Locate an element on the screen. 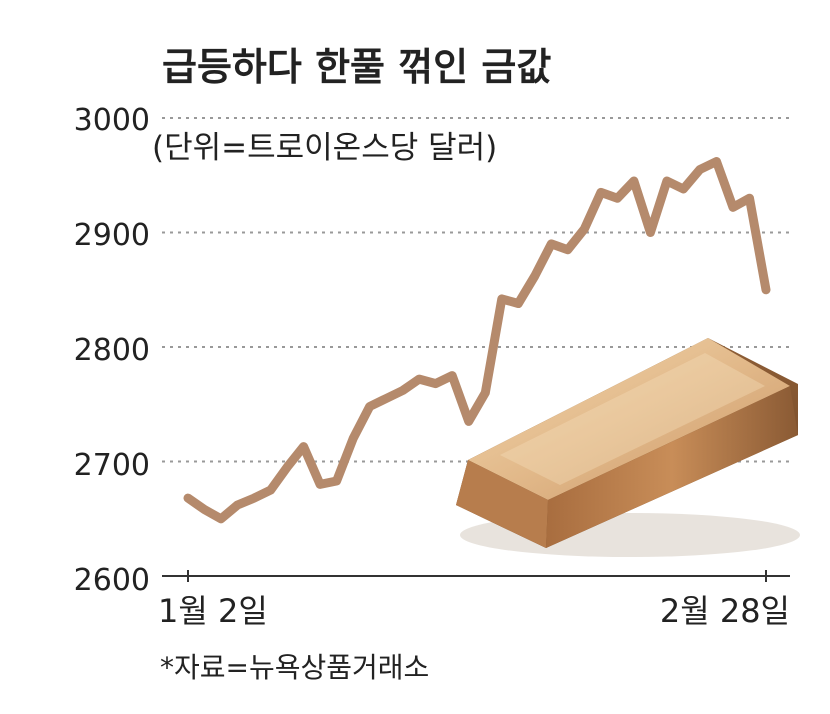 This screenshot has height=714, width=830. y-tick-label: 3000 is located at coordinates (112, 120).